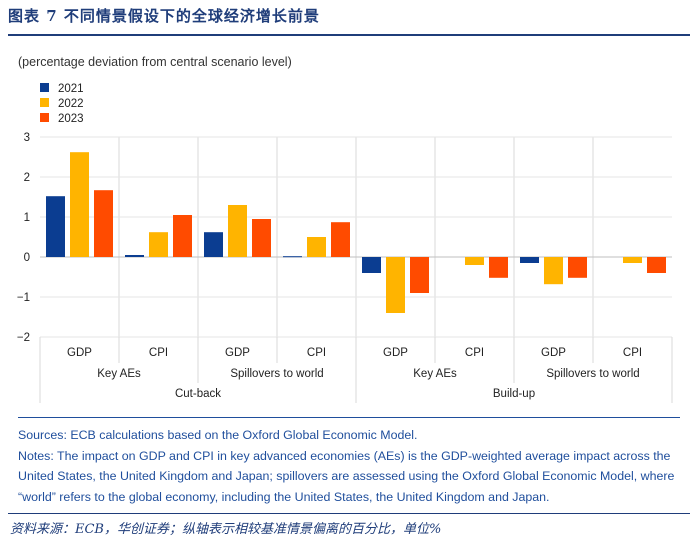  Describe the element at coordinates (514, 394) in the screenshot. I see `scenario-label-1: Build-up` at that location.